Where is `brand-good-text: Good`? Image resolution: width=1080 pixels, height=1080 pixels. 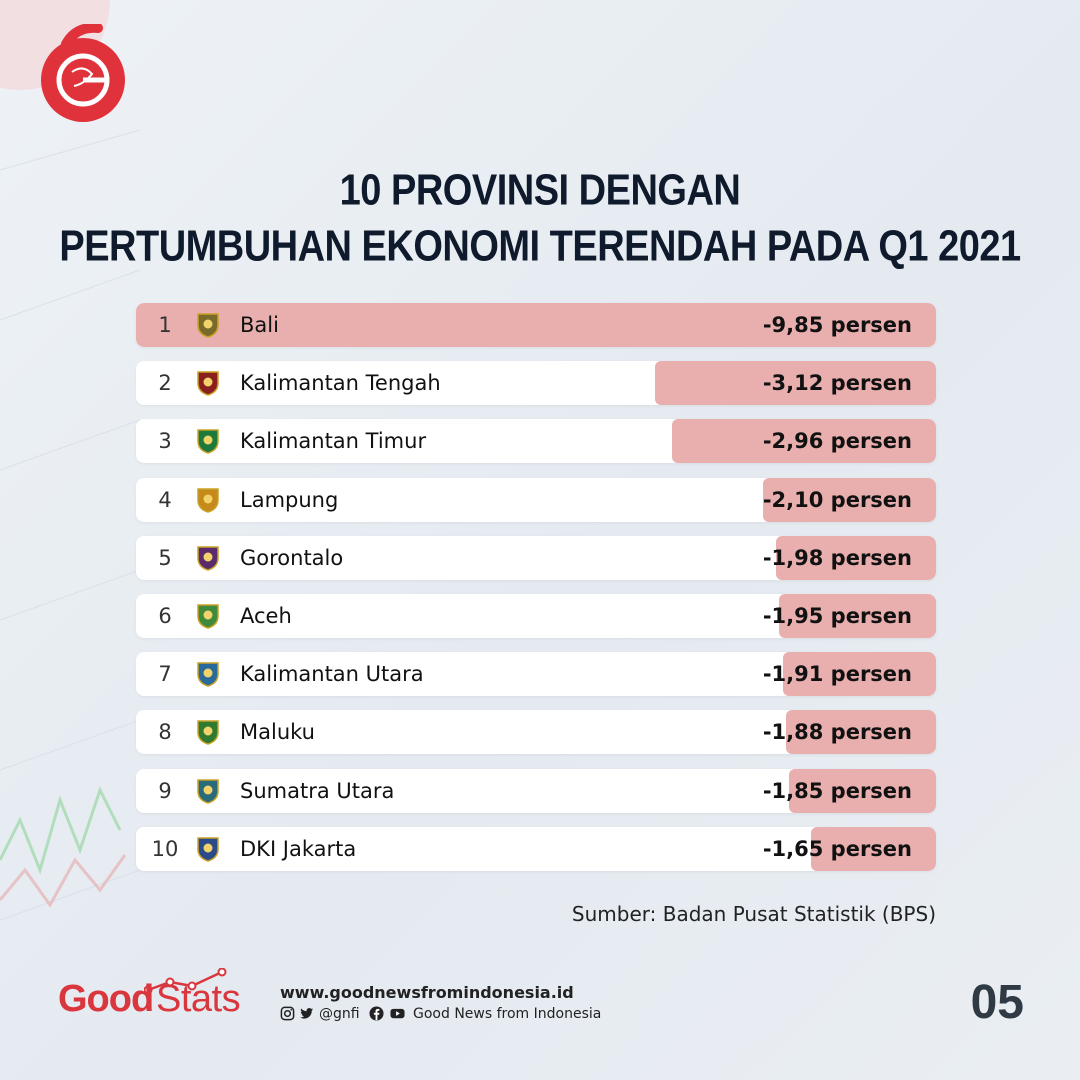 brand-good-text: Good is located at coordinates (106, 999).